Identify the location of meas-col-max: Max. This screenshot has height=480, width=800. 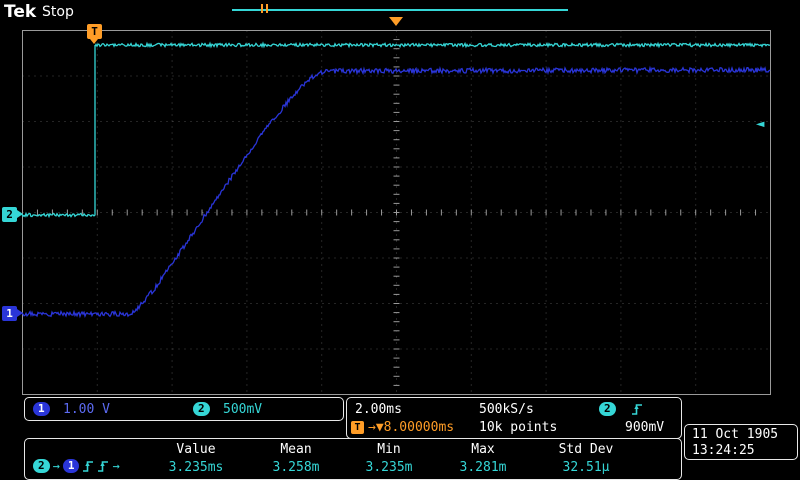
(483, 449).